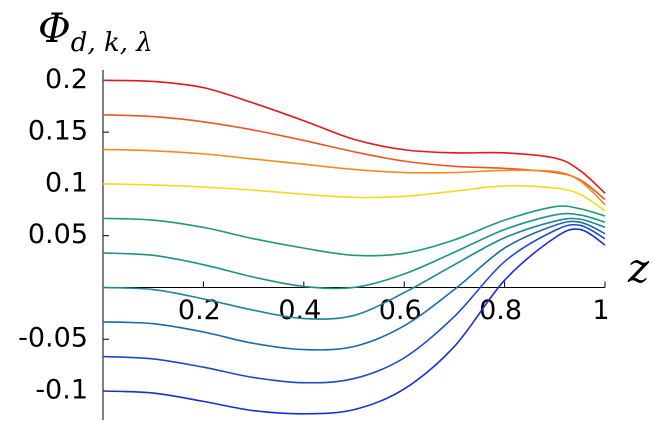 Image resolution: width=663 pixels, height=437 pixels. Describe the element at coordinates (58, 234) in the screenshot. I see `y-tick-label: 0.05` at that location.